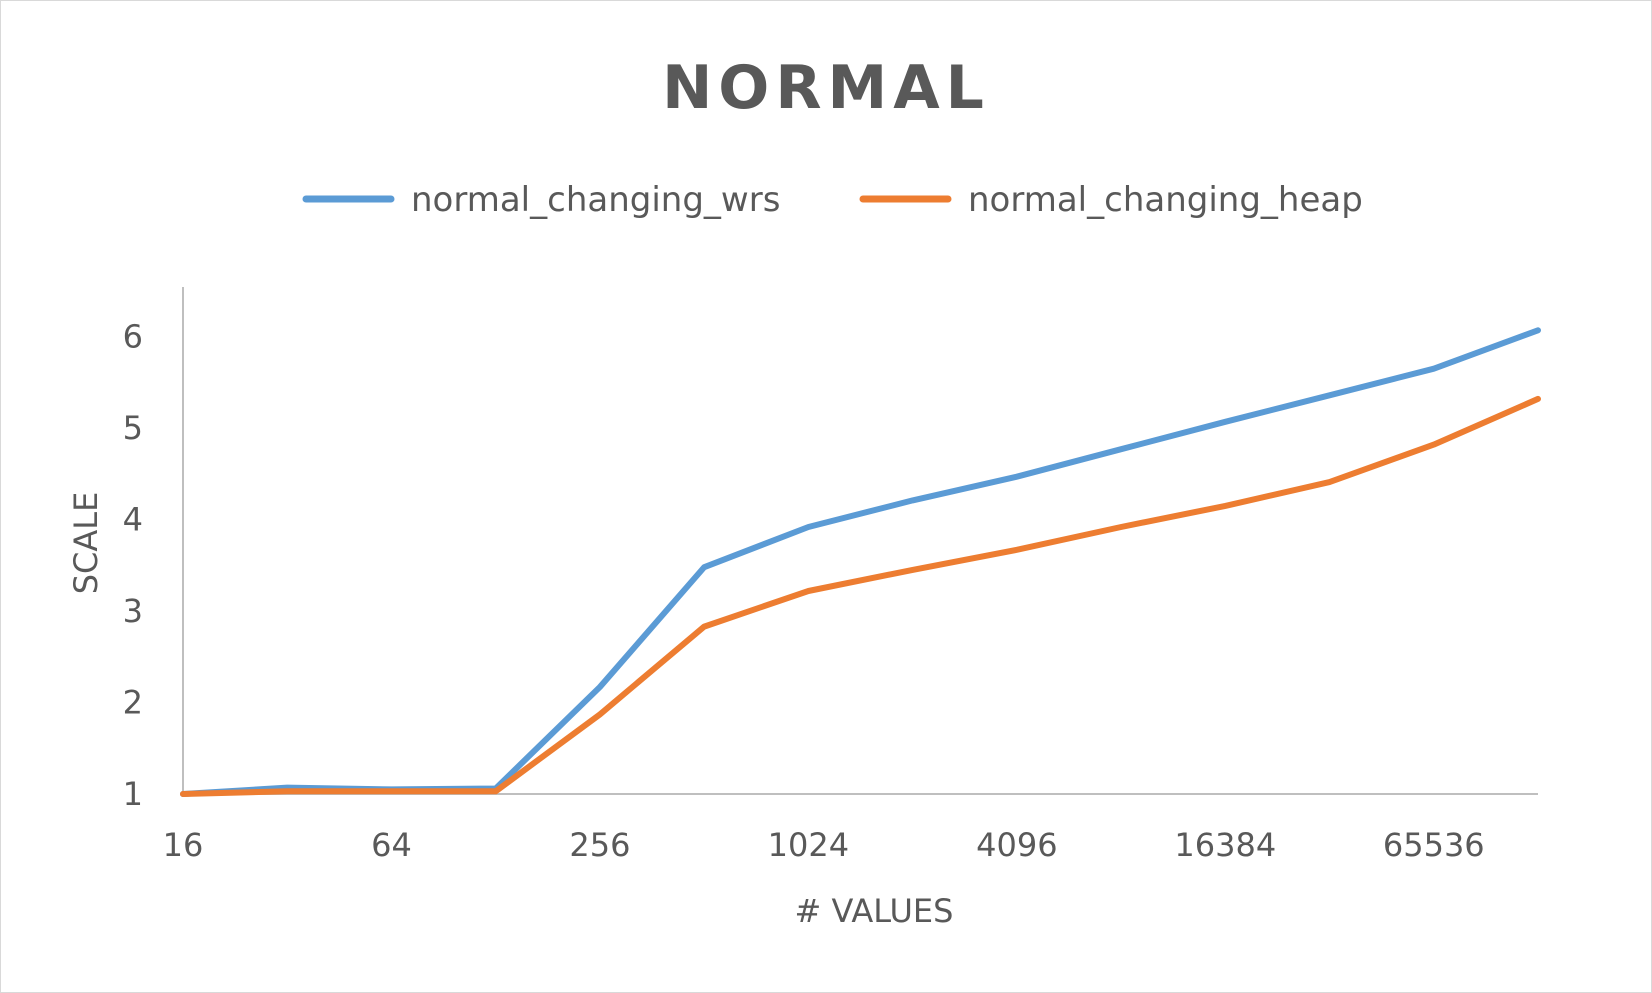 This screenshot has height=993, width=1652. I want to click on y-tick-label: 6, so click(133, 337).